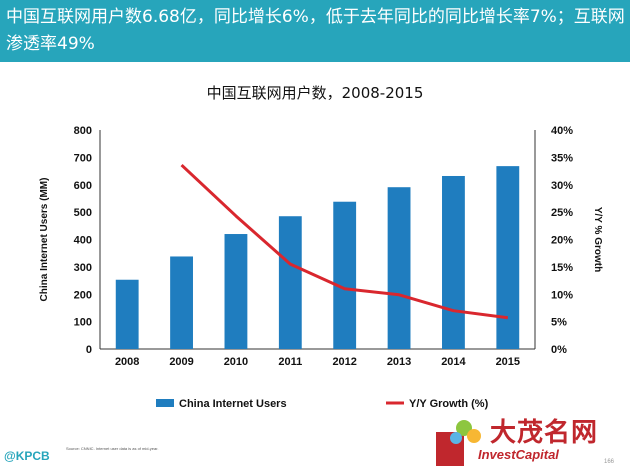 This screenshot has height=472, width=630. What do you see at coordinates (458, 443) in the screenshot?
I see `watermark-logo-icon` at bounding box center [458, 443].